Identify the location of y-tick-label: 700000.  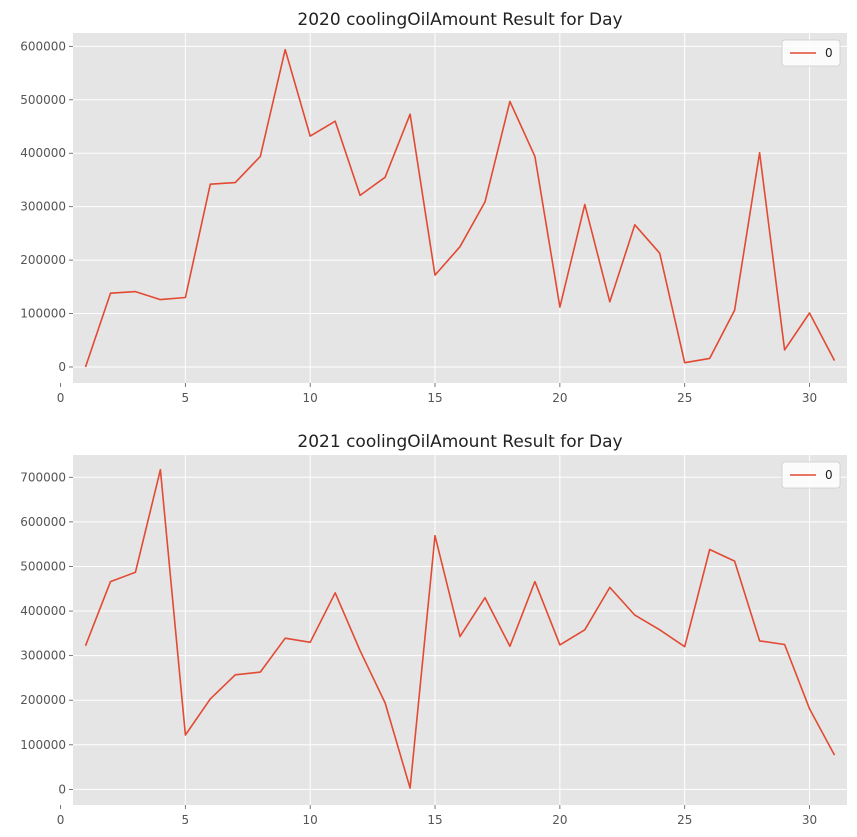
(43, 477).